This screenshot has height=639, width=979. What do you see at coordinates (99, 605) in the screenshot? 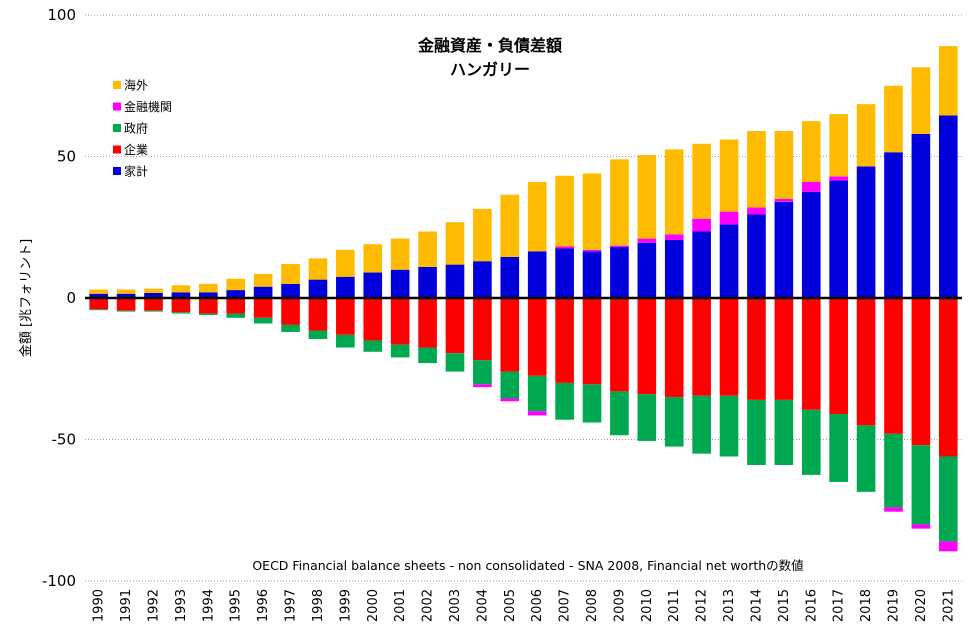
I see `x-tick-label: 1990` at bounding box center [99, 605].